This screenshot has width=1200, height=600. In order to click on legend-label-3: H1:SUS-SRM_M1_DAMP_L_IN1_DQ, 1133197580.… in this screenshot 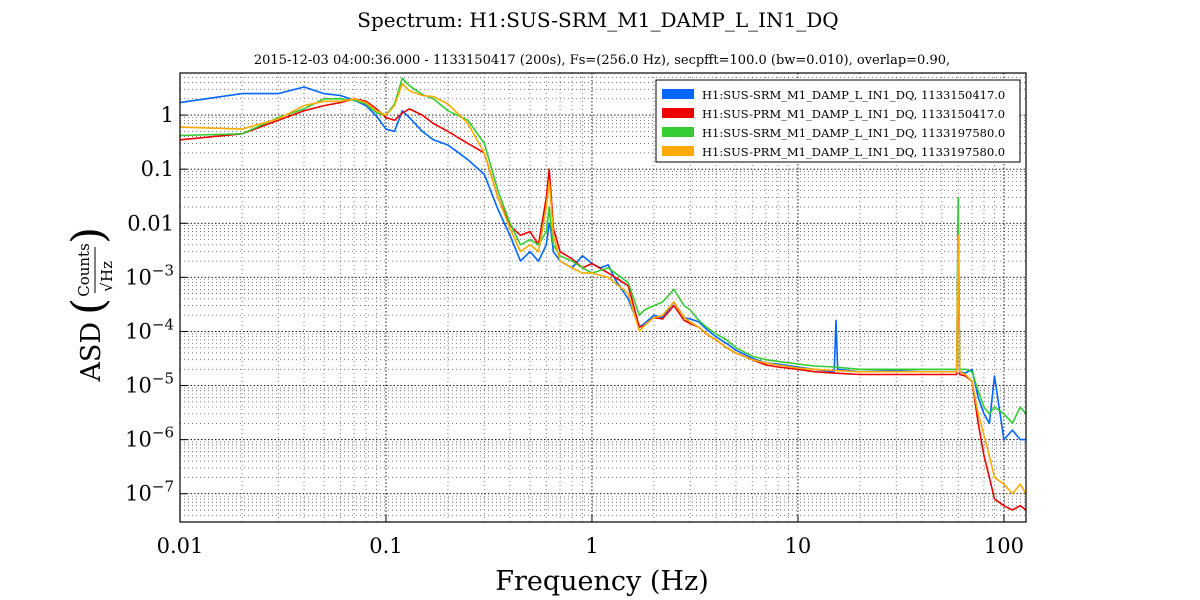, I will do `click(853, 133)`.